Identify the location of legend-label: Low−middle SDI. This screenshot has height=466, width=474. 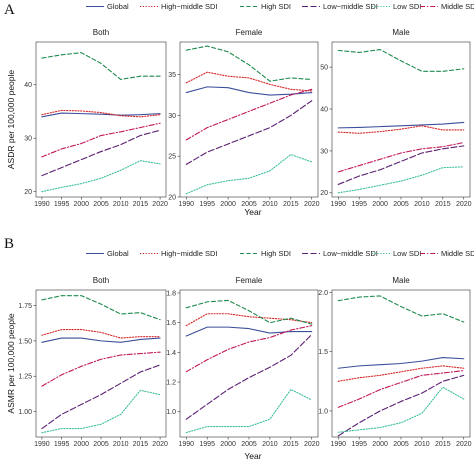
(350, 6).